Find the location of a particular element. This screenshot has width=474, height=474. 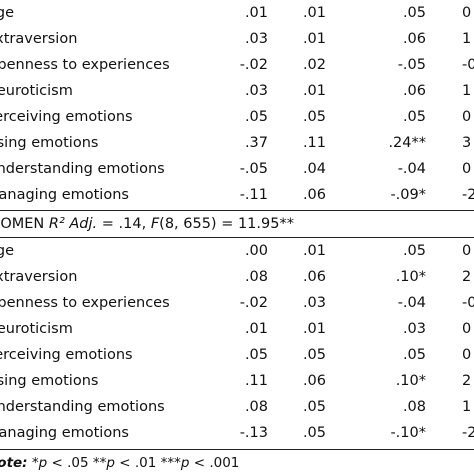

b-value: .11 is located at coordinates (256, 381).